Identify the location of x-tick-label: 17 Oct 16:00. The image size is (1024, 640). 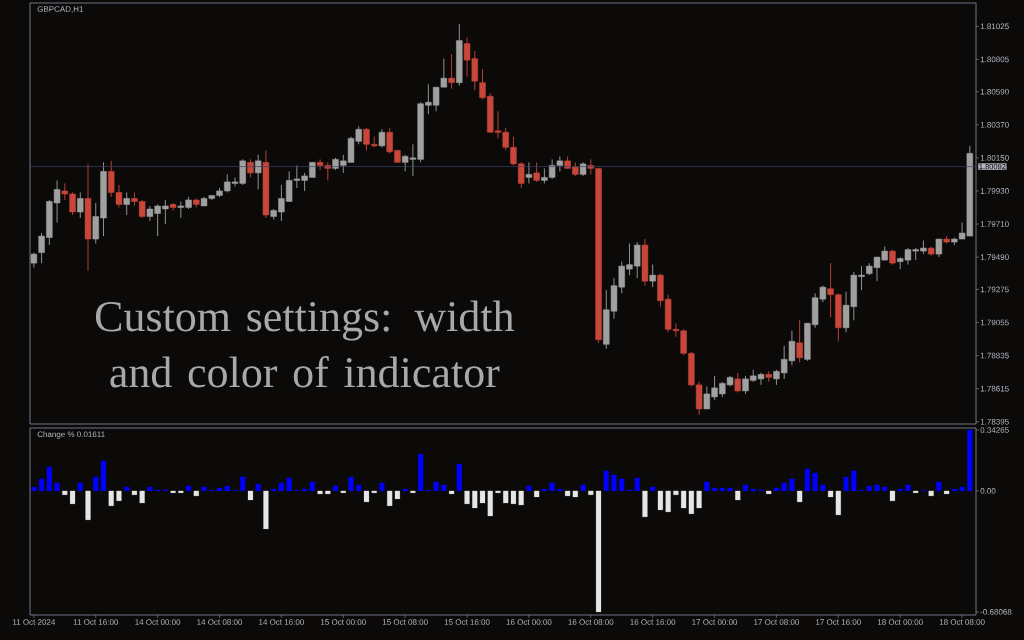
(838, 622).